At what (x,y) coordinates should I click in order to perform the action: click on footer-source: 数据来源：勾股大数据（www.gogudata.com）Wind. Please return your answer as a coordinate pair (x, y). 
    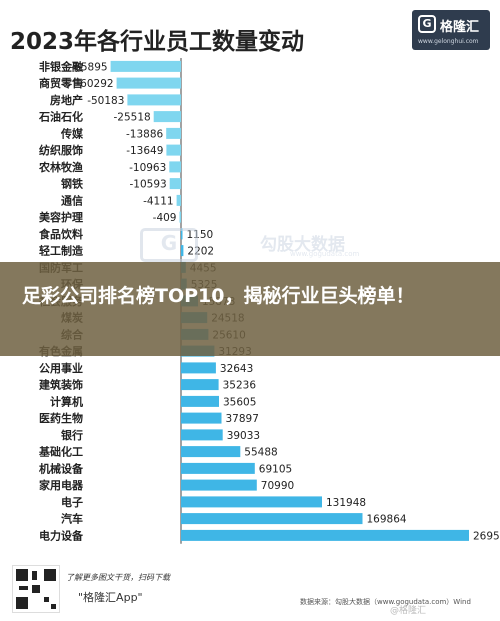
    Looking at the image, I should click on (385, 602).